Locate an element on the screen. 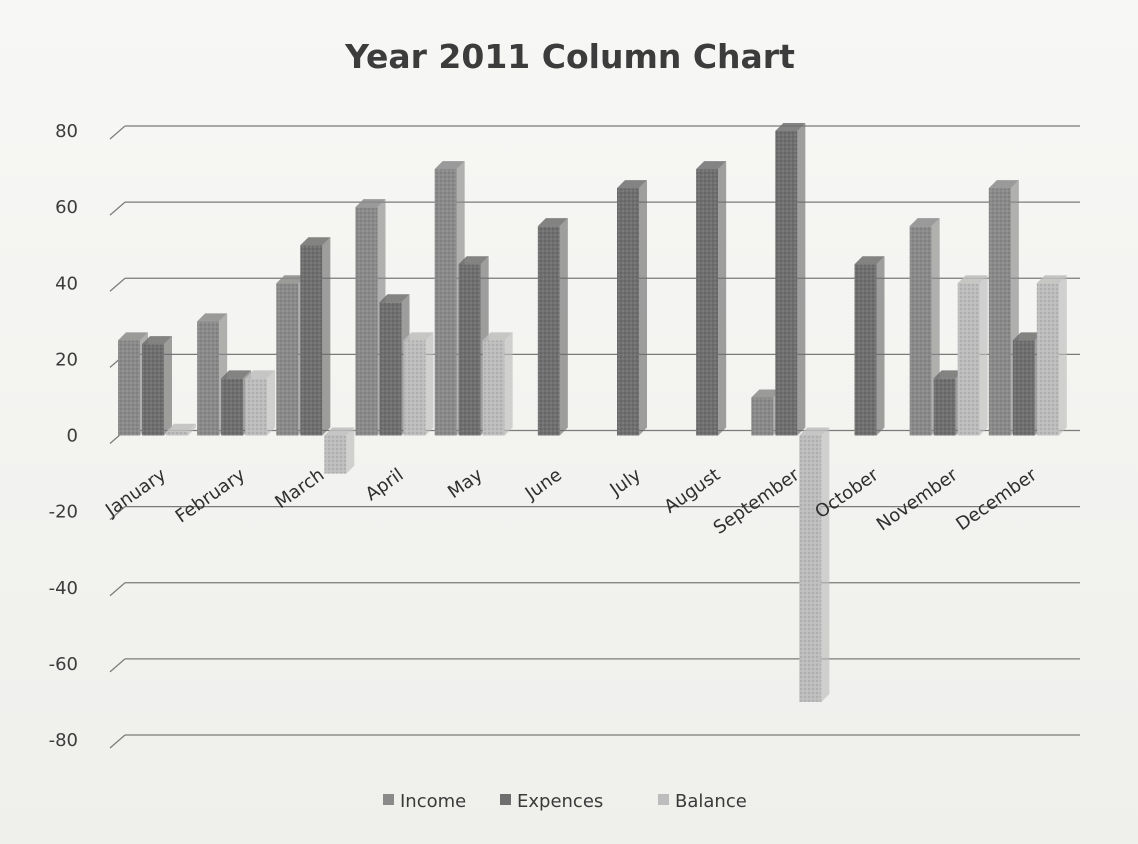 This screenshot has width=1138, height=844. legend-item: Income is located at coordinates (424, 801).